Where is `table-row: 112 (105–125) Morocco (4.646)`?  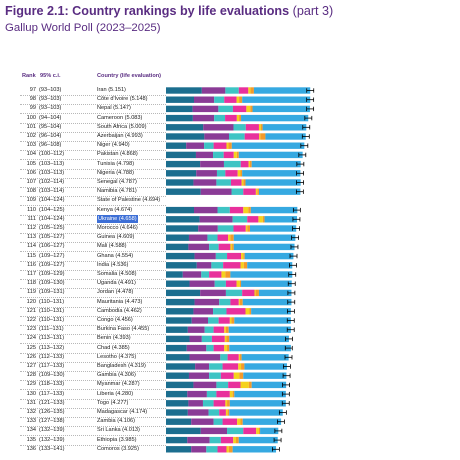
table-row: 112 (105–125) Morocco (4.646) is located at coordinates (230, 228).